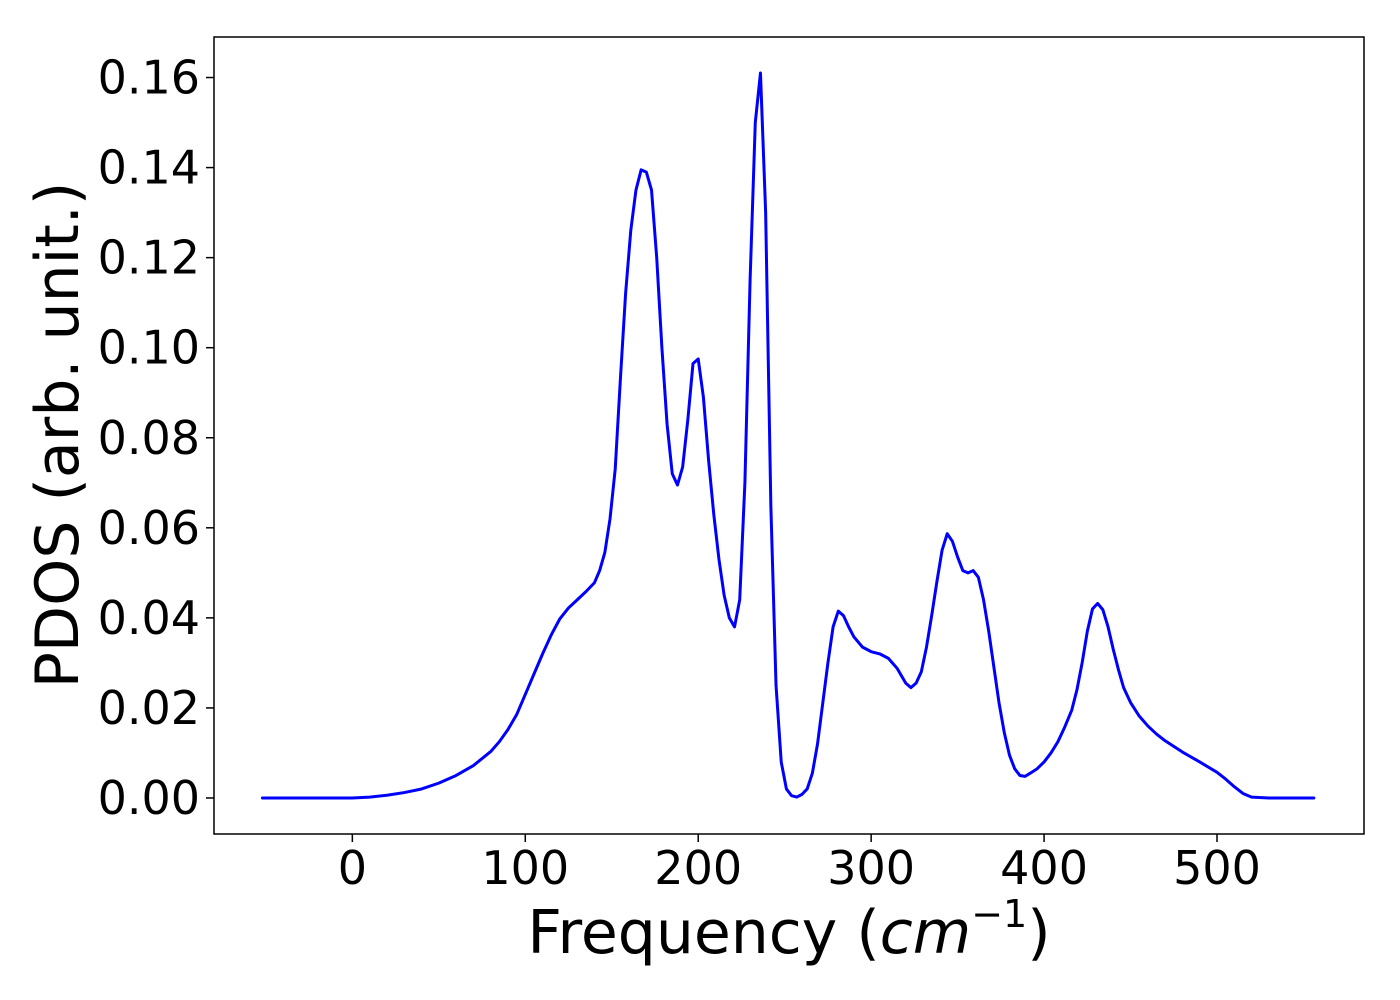 This screenshot has height=1000, width=1400. Describe the element at coordinates (149, 348) in the screenshot. I see `y-tick-label: 0.10` at that location.